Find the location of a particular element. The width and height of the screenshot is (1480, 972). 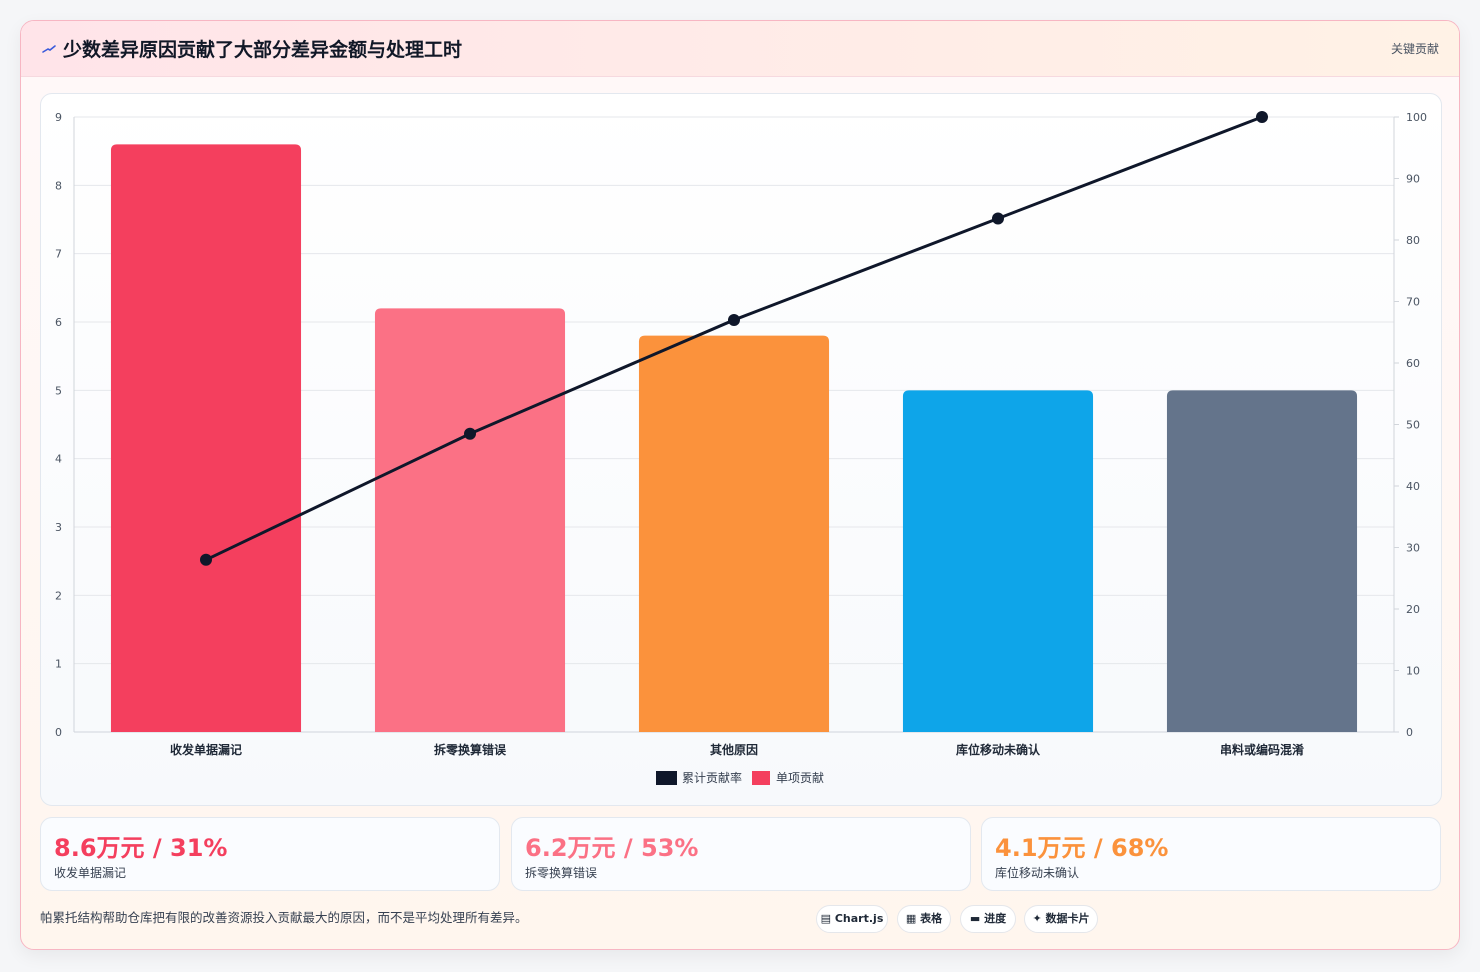

stat-label: 拆零换算错误 is located at coordinates (561, 873).